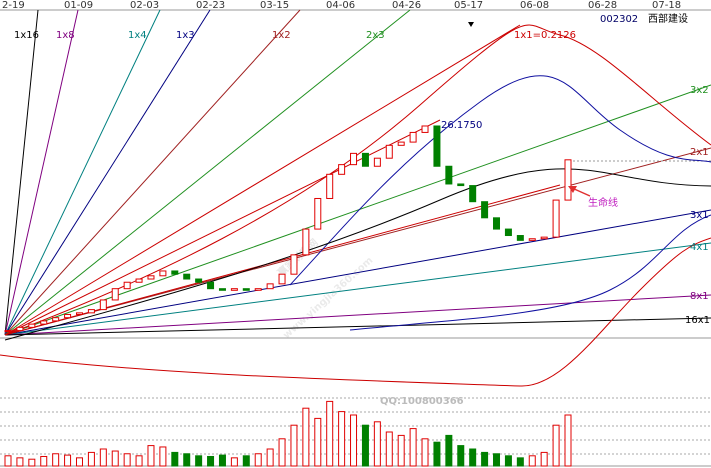 This screenshot has width=711, height=468. What do you see at coordinates (471, 24) in the screenshot?
I see `marker` at bounding box center [471, 24].